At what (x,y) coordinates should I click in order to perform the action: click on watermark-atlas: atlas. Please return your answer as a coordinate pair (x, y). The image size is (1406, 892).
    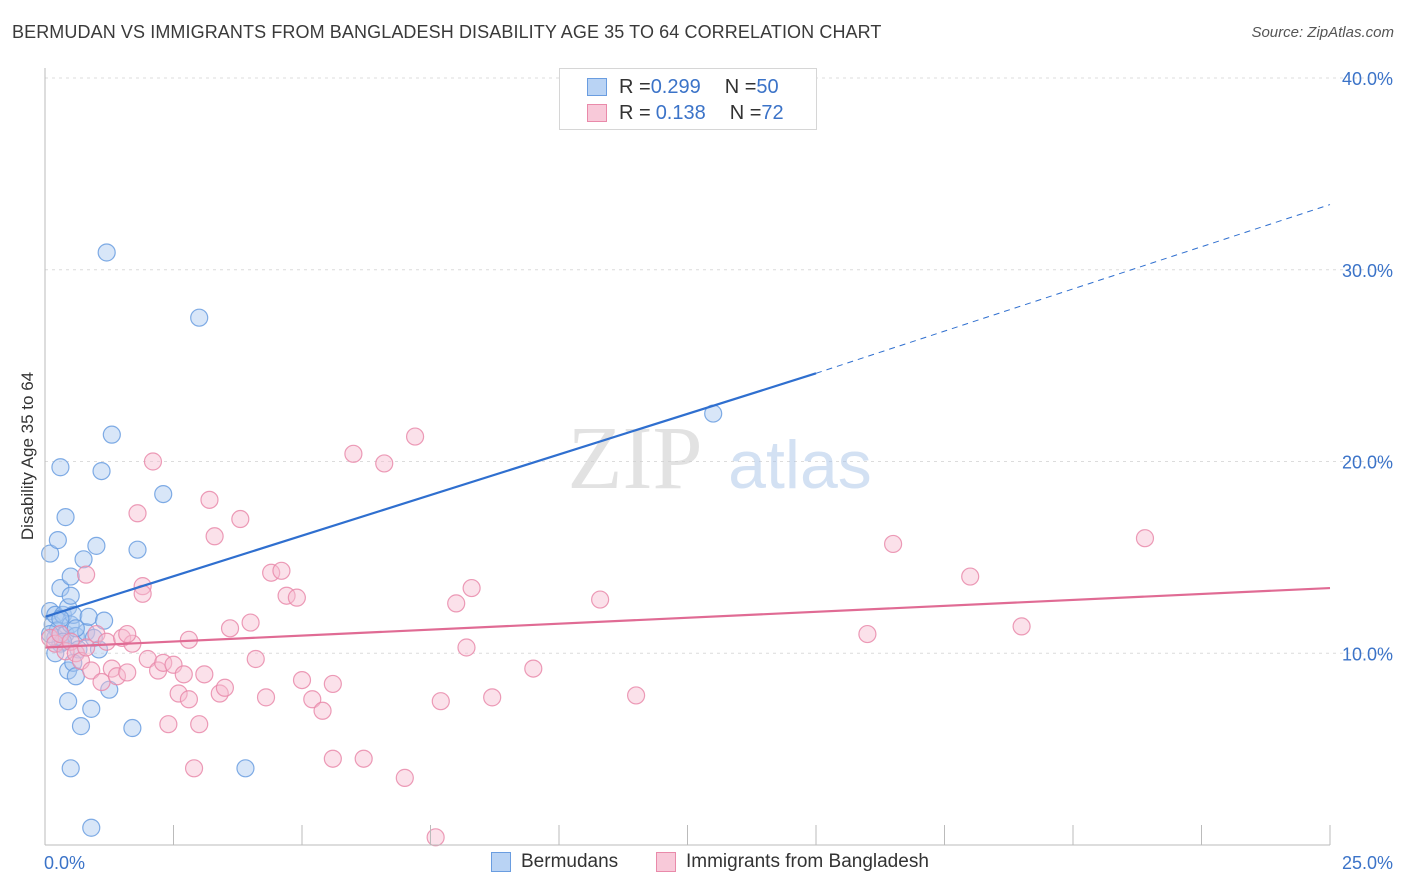
    Looking at the image, I should click on (800, 465).